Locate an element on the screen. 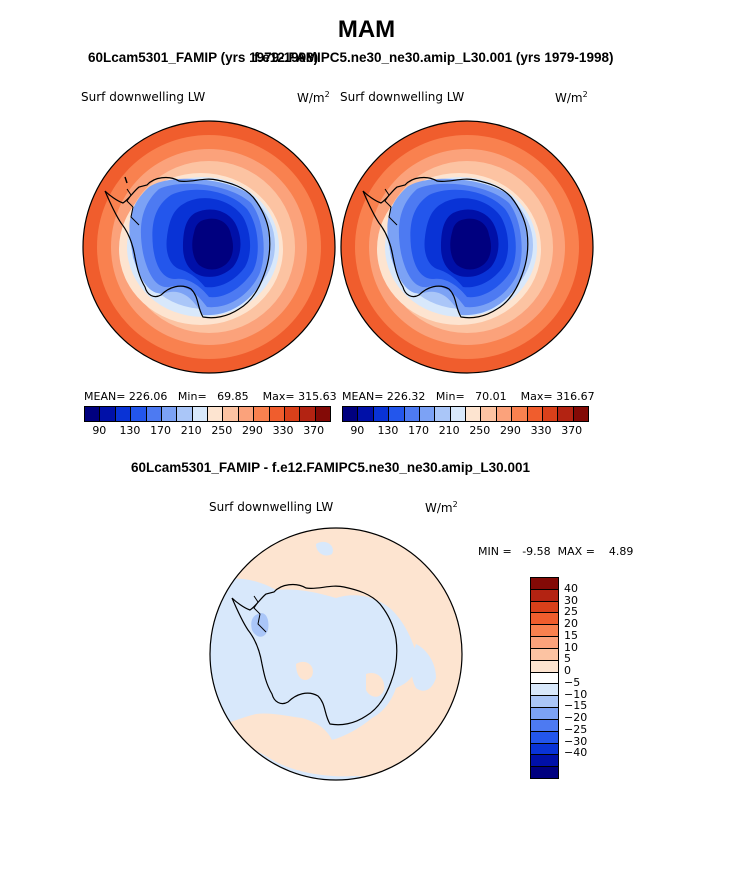 The image size is (733, 882). colorbar-tick-label: 25 is located at coordinates (571, 612).